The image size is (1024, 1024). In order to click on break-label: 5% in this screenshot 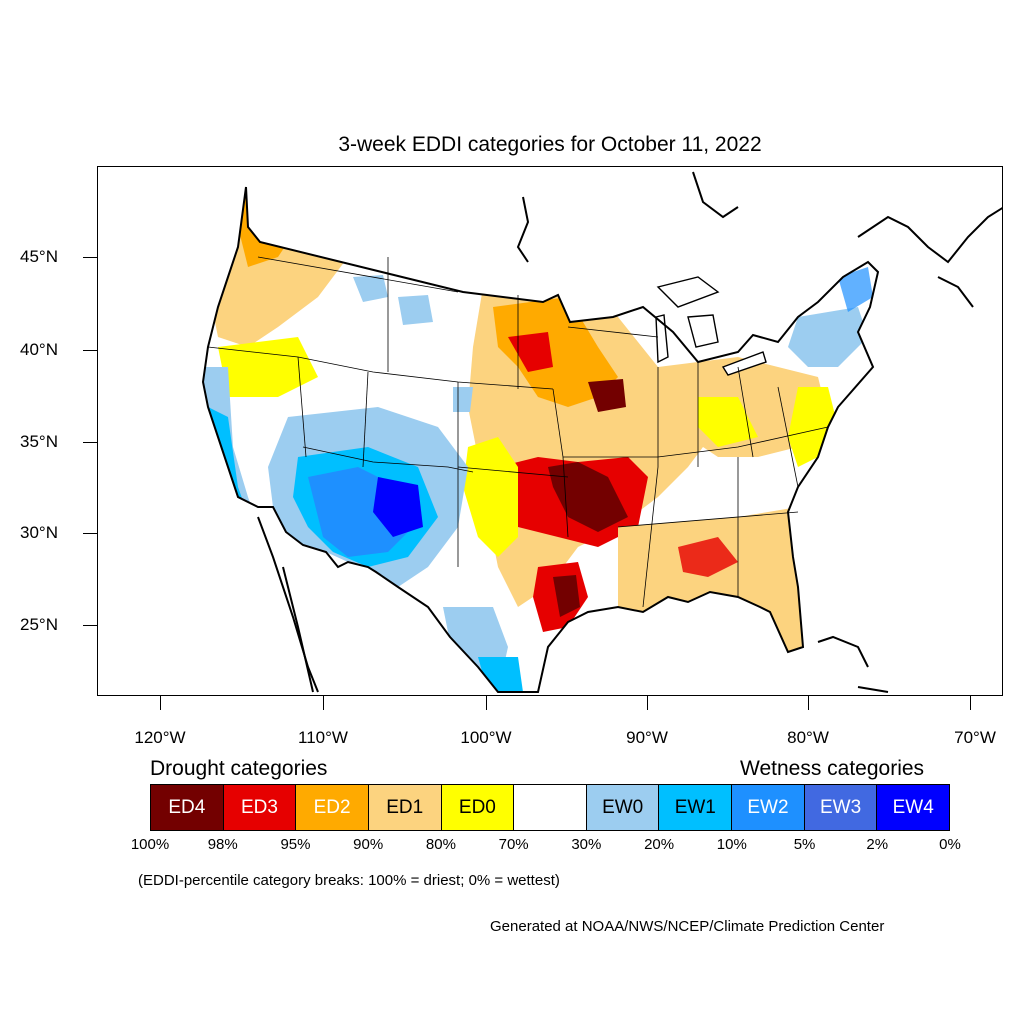, I will do `click(805, 844)`.